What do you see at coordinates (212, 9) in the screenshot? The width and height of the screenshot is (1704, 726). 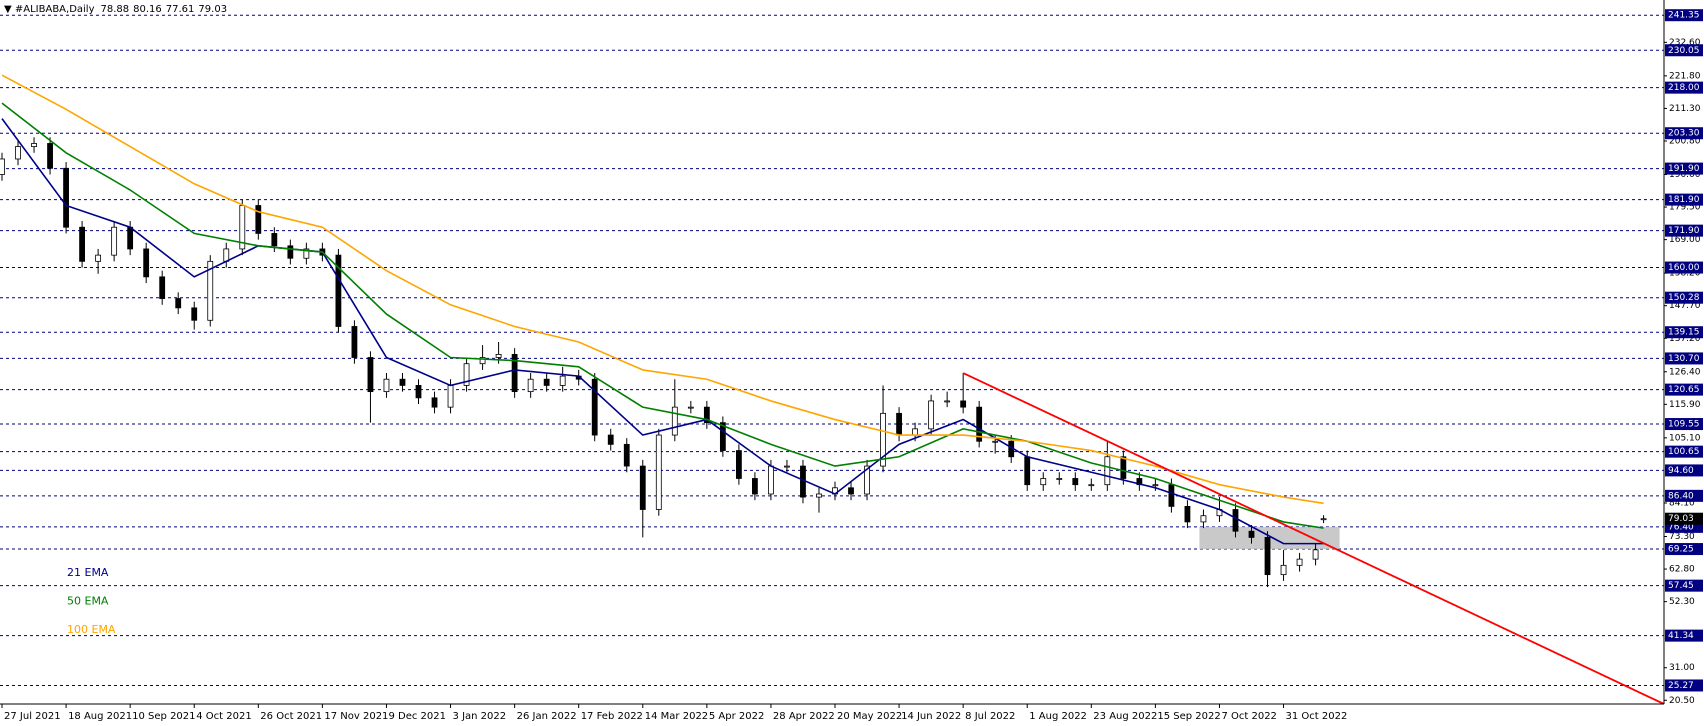 I see `ohlc-close: 79.03` at bounding box center [212, 9].